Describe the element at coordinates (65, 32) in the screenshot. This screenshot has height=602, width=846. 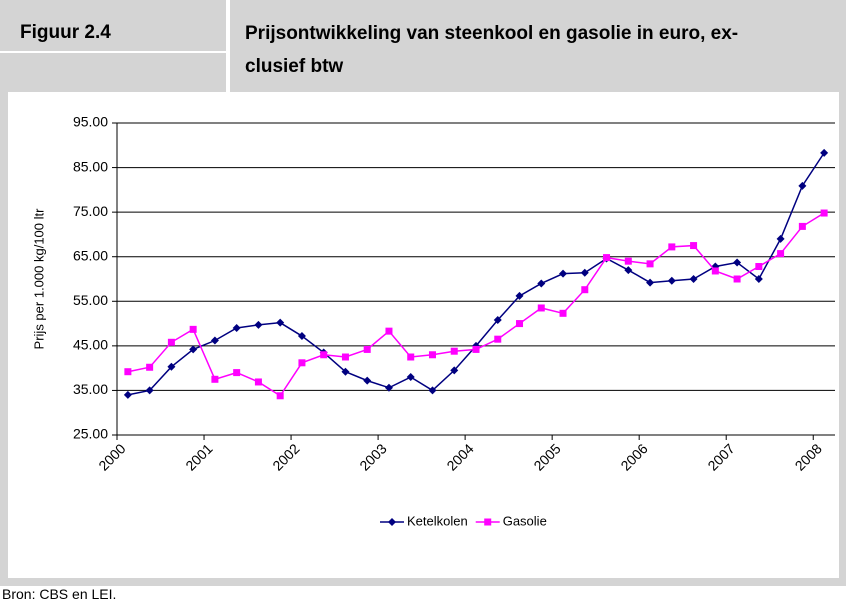
I see `figure-number: Figuur 2.4` at that location.